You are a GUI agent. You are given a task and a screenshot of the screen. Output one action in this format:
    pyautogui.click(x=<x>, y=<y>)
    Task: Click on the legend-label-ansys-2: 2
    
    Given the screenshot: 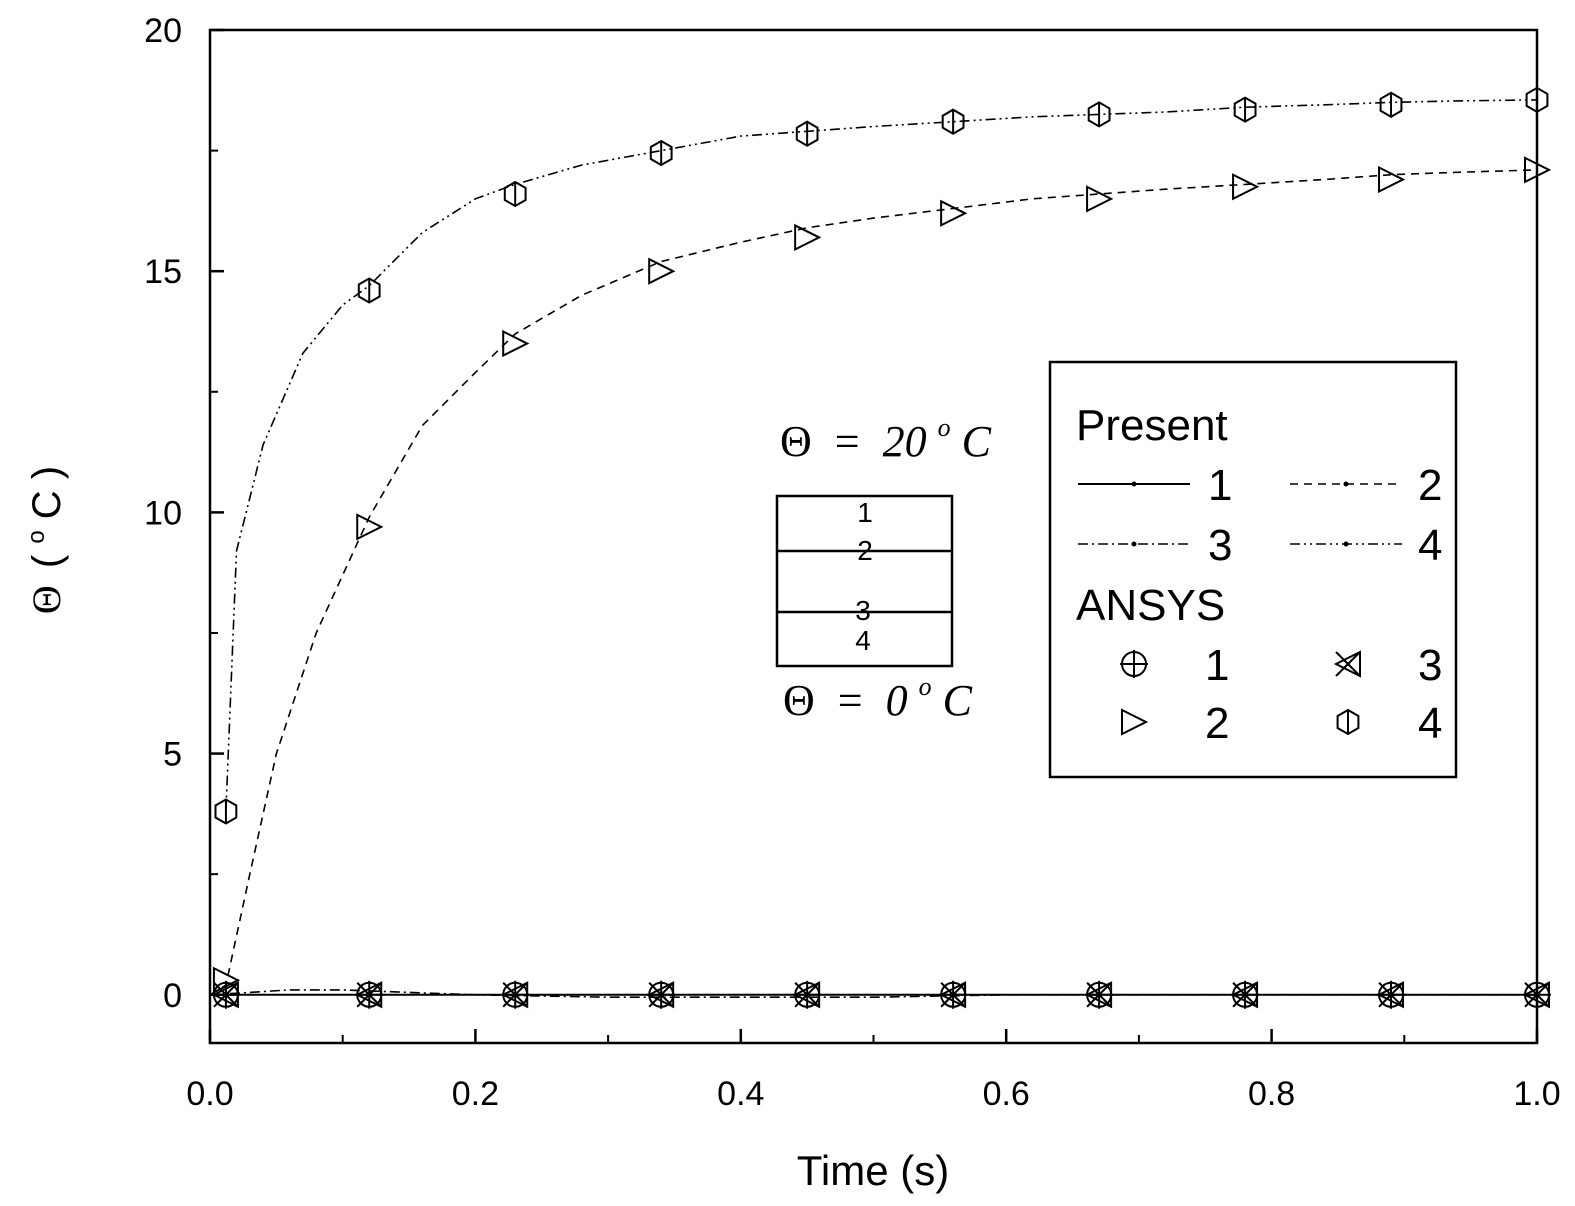 What is the action you would take?
    pyautogui.click(x=1217, y=723)
    